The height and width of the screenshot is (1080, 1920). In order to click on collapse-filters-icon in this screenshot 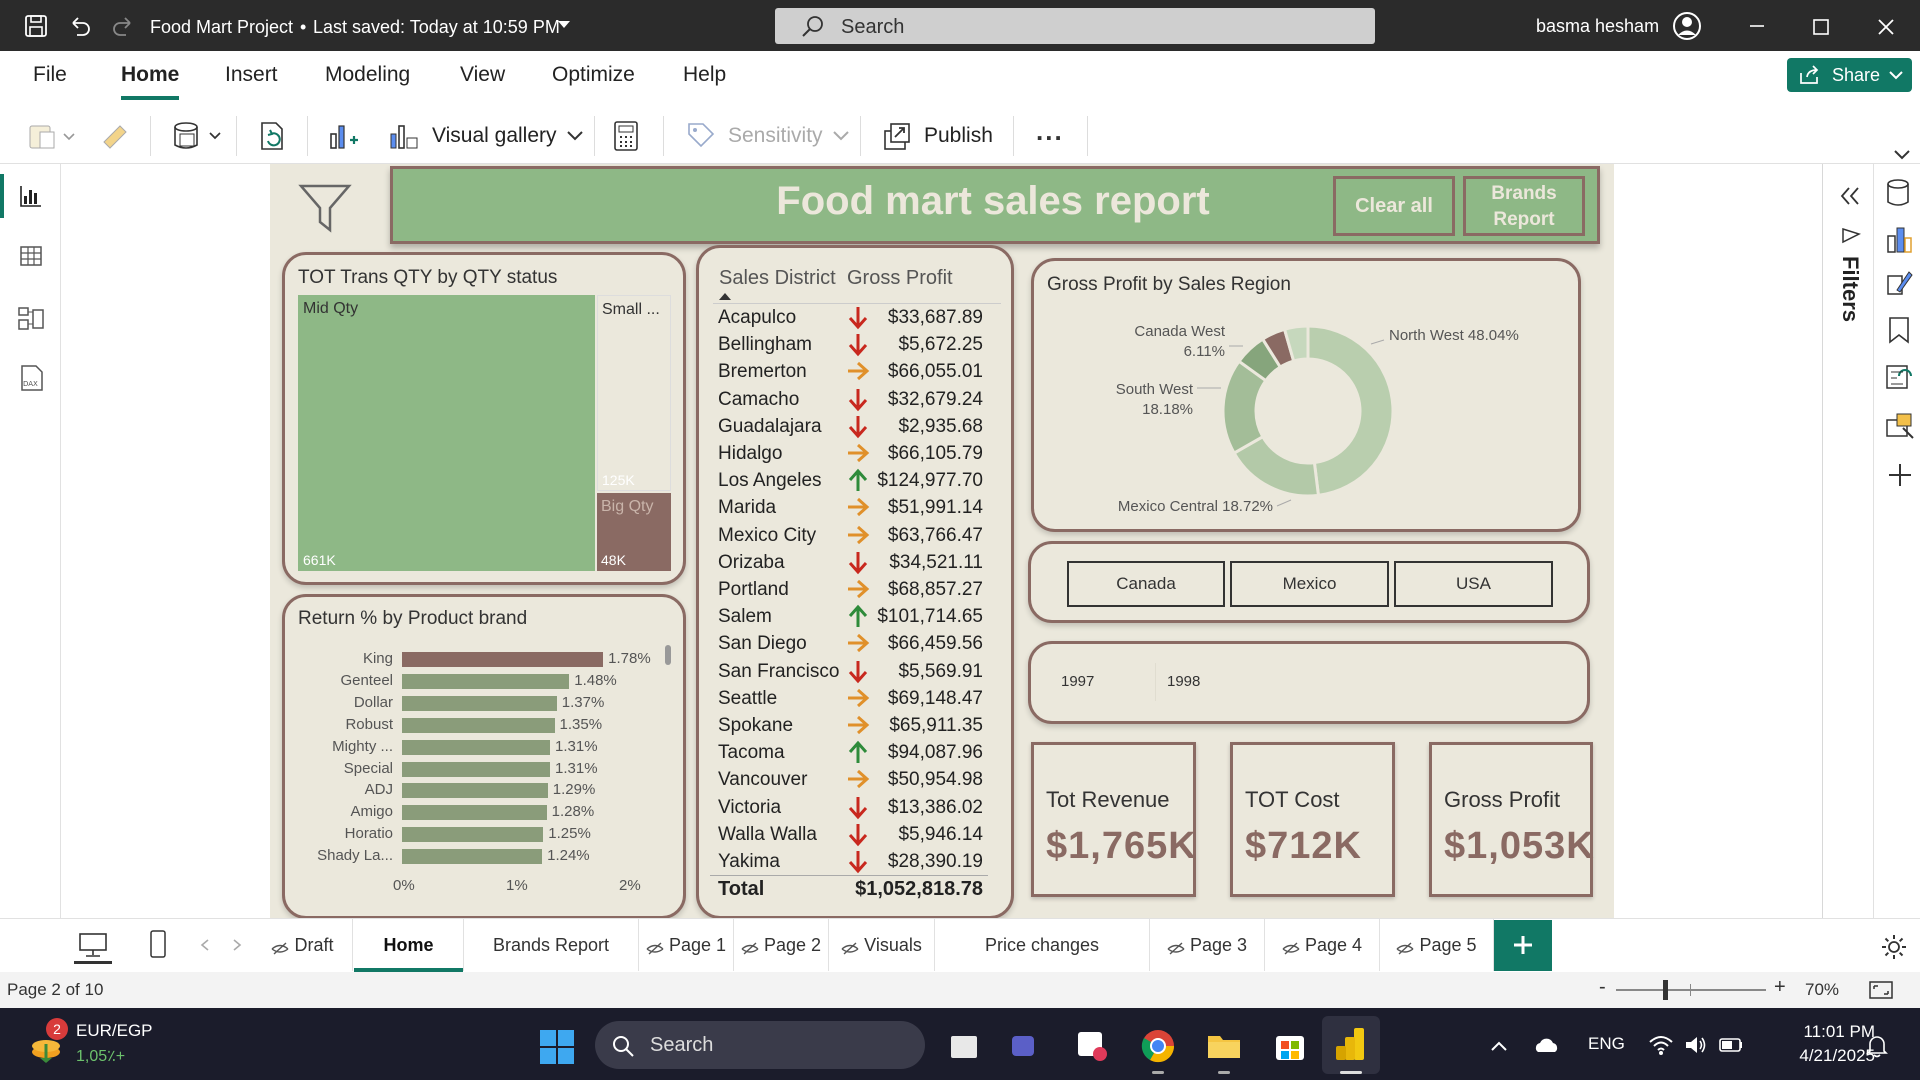, I will do `click(1850, 196)`.